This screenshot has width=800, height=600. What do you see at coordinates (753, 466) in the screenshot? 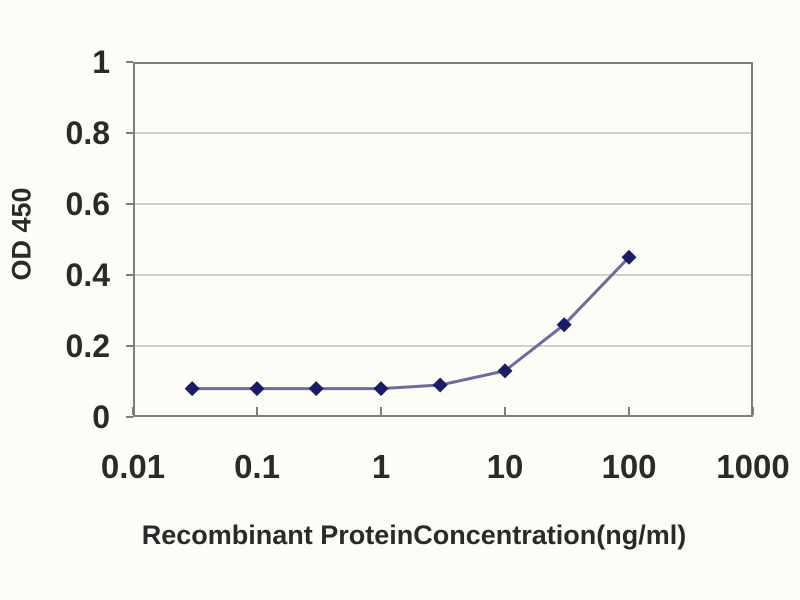
I see `x-tick-label: 1000` at bounding box center [753, 466].